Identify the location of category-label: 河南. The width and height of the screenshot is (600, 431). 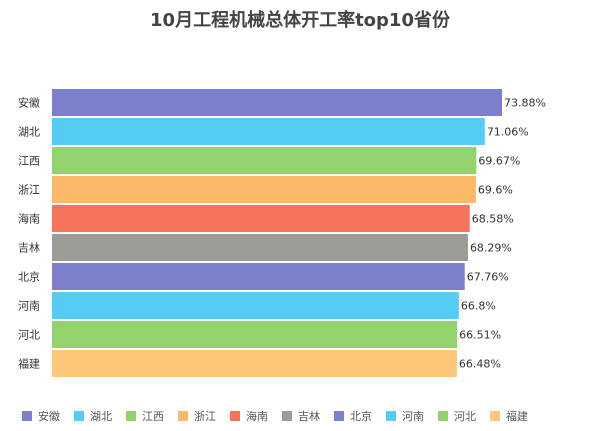
(29, 306).